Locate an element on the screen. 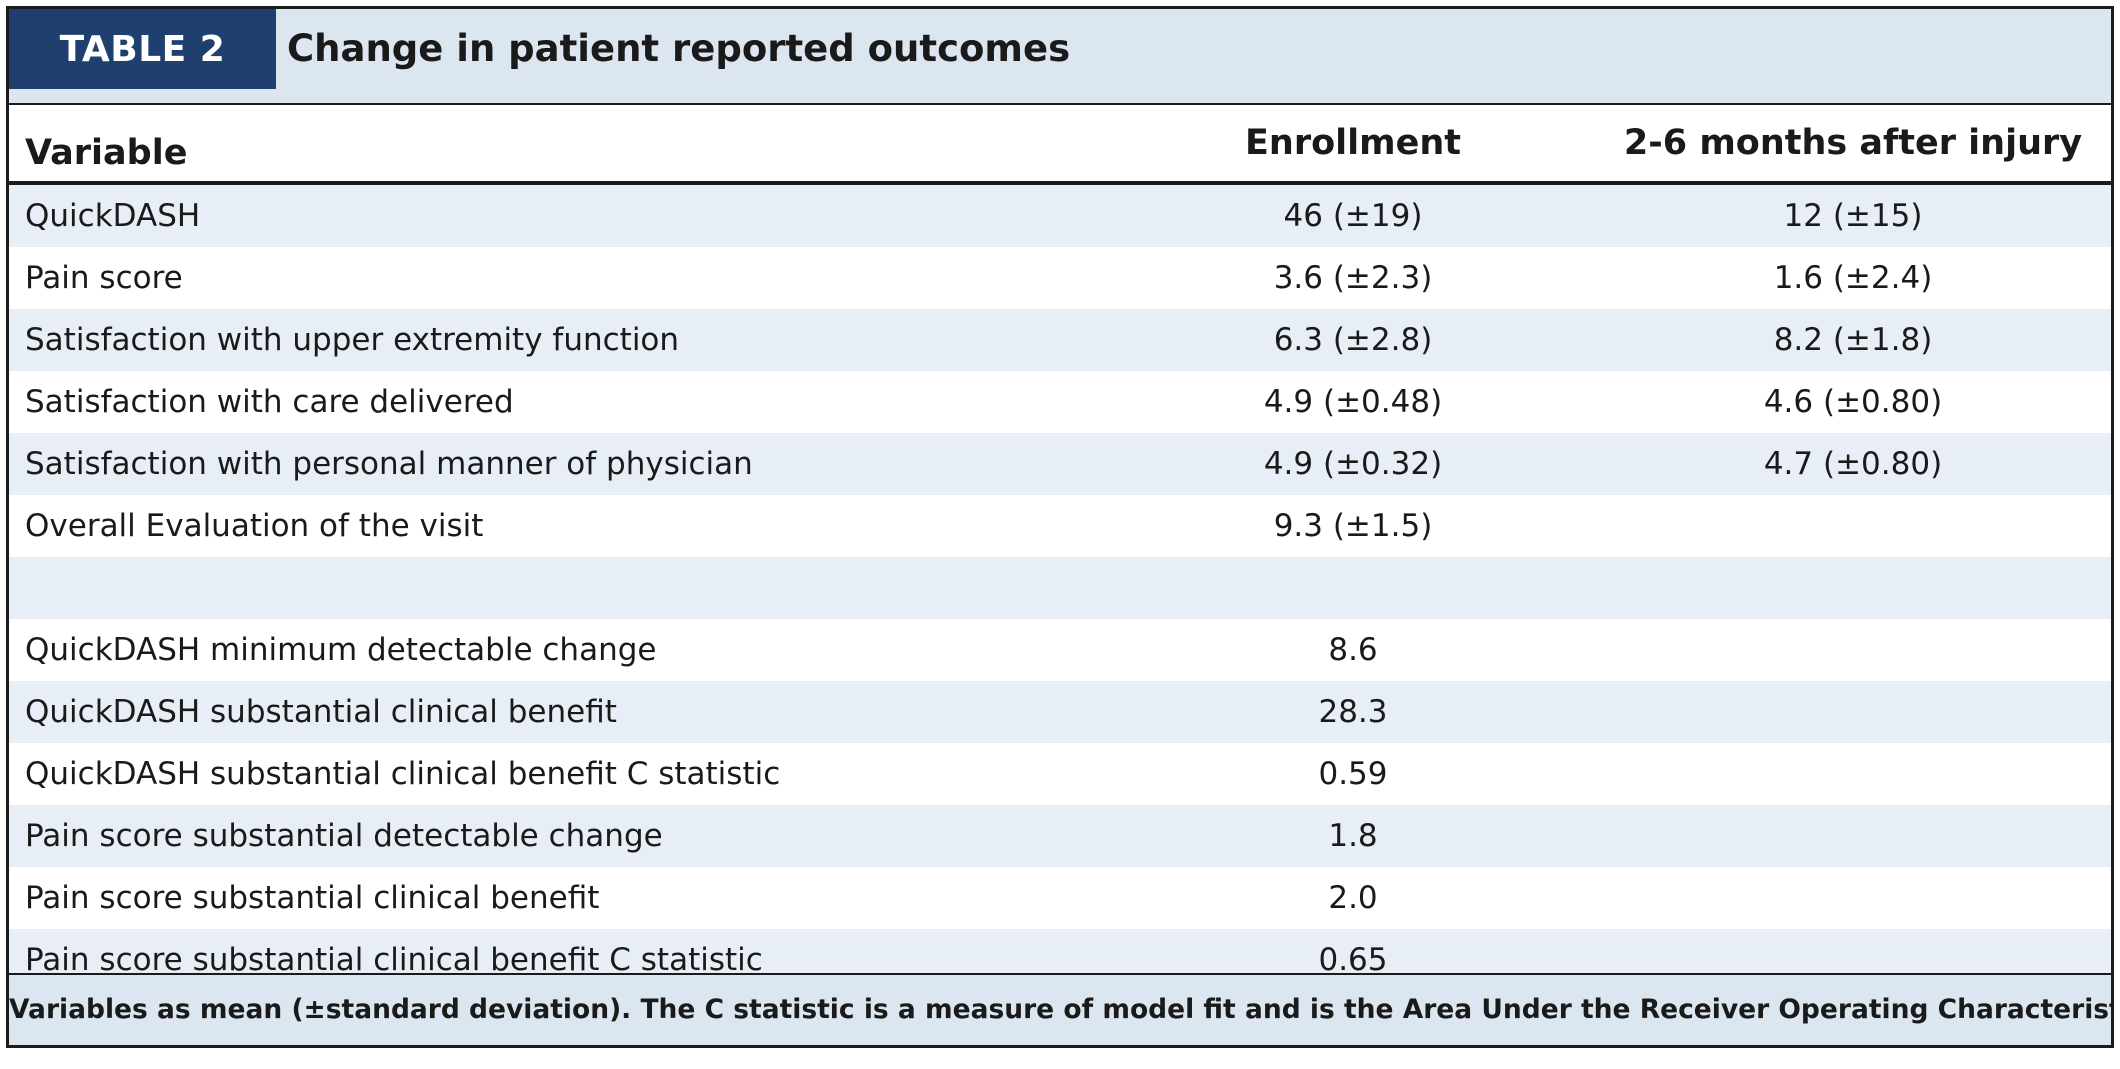  table-title: Change in patient reported outcomes is located at coordinates (679, 48).